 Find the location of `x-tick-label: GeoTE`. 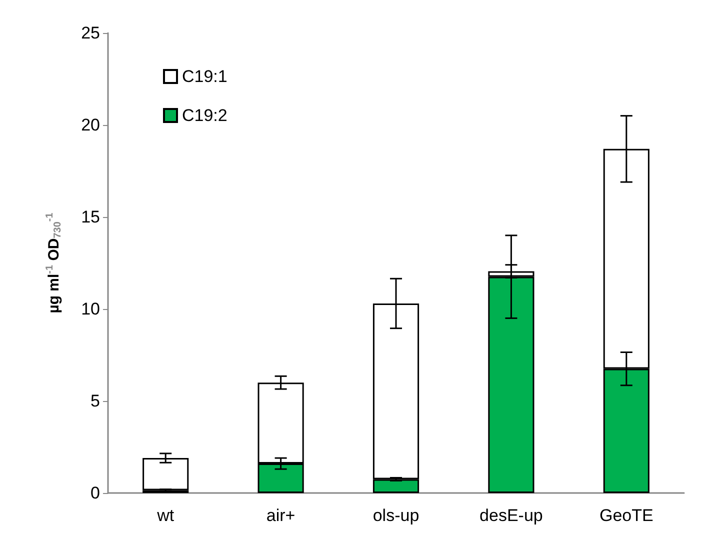

x-tick-label: GeoTE is located at coordinates (626, 515).